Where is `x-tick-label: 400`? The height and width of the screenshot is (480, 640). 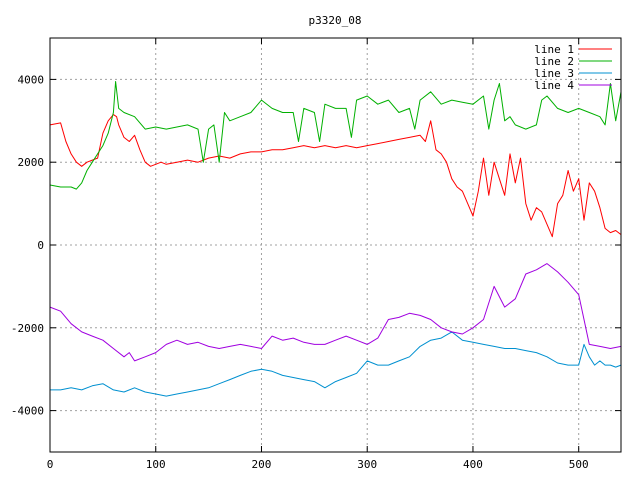 x-tick-label: 400 is located at coordinates (473, 464).